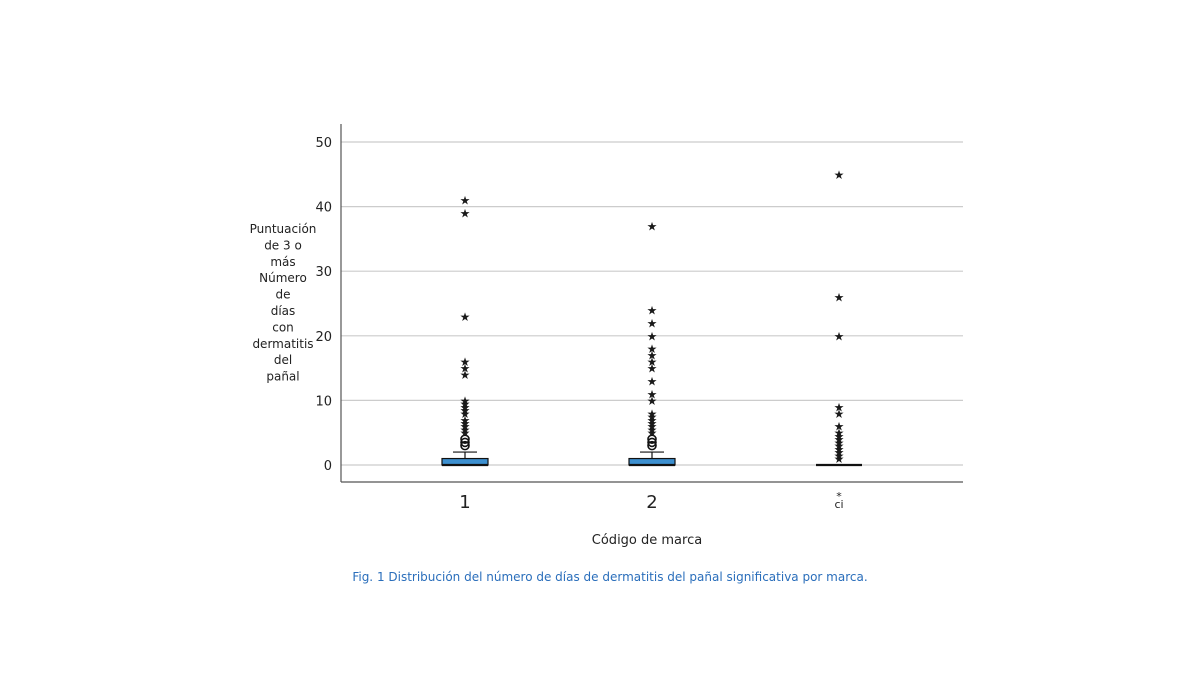 The image size is (1200, 675). Describe the element at coordinates (283, 229) in the screenshot. I see `y-axis-label-line: Puntuación` at that location.